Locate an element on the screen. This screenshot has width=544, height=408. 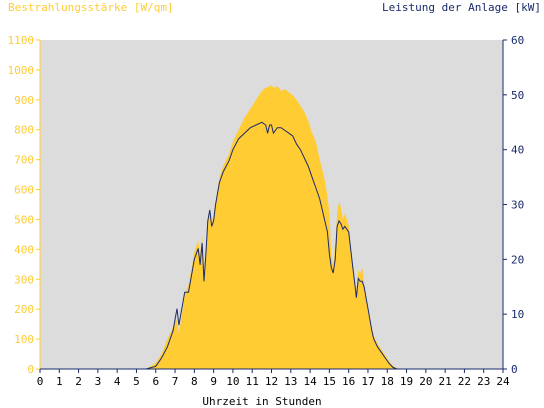
x-axis-label: Uhrzeit in Stunden is located at coordinates (261, 401).